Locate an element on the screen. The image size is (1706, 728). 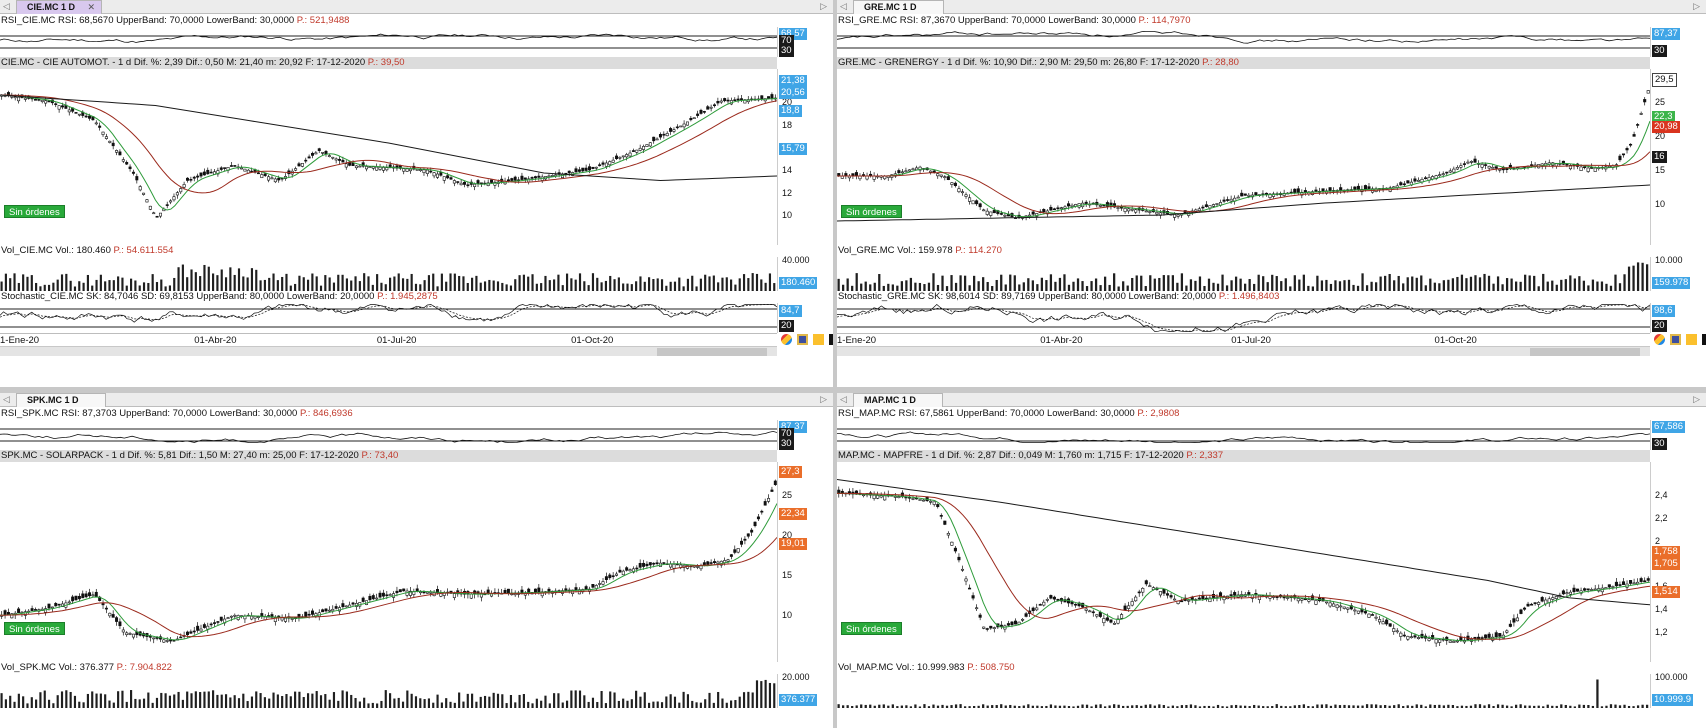
horizontal-splitter is located at coordinates (853, 390).